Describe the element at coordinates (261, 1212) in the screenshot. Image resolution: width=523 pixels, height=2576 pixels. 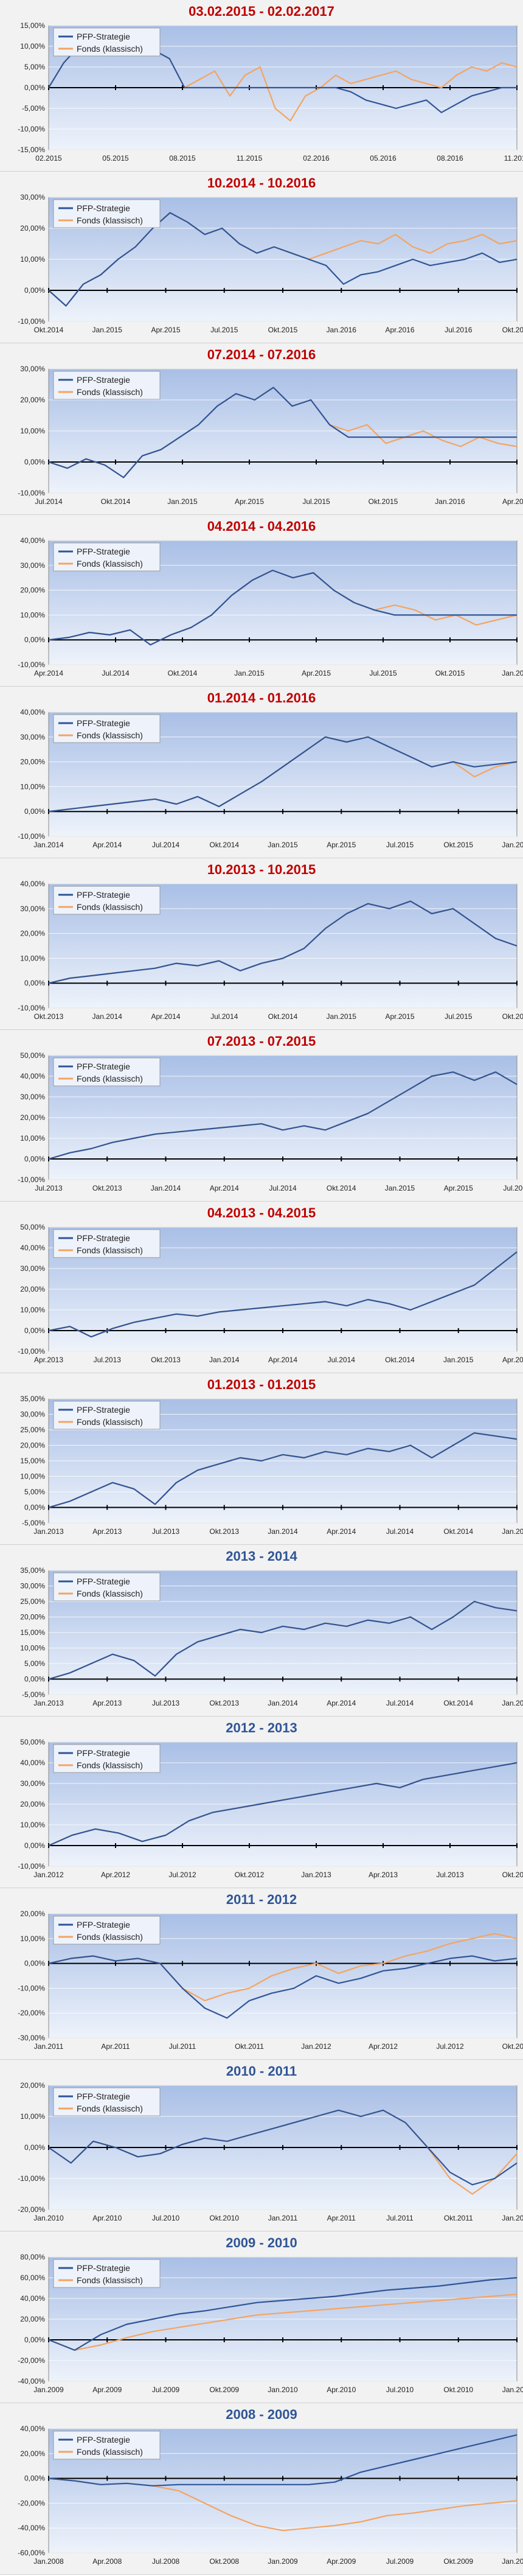
I see `chart-title: 04.2013 - 04.2015` at that location.